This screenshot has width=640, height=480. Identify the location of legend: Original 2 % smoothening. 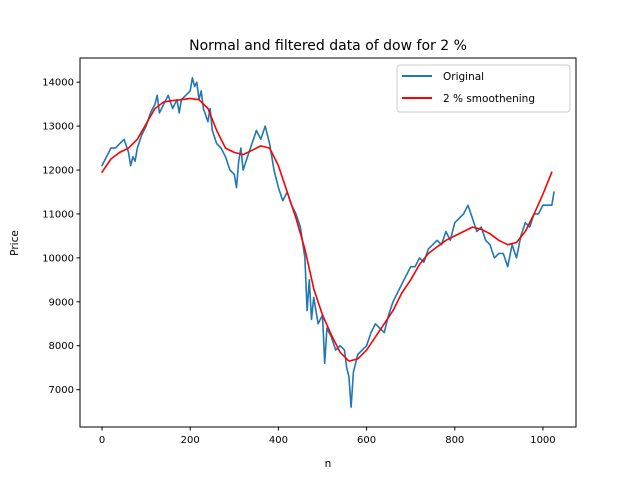
(483, 88).